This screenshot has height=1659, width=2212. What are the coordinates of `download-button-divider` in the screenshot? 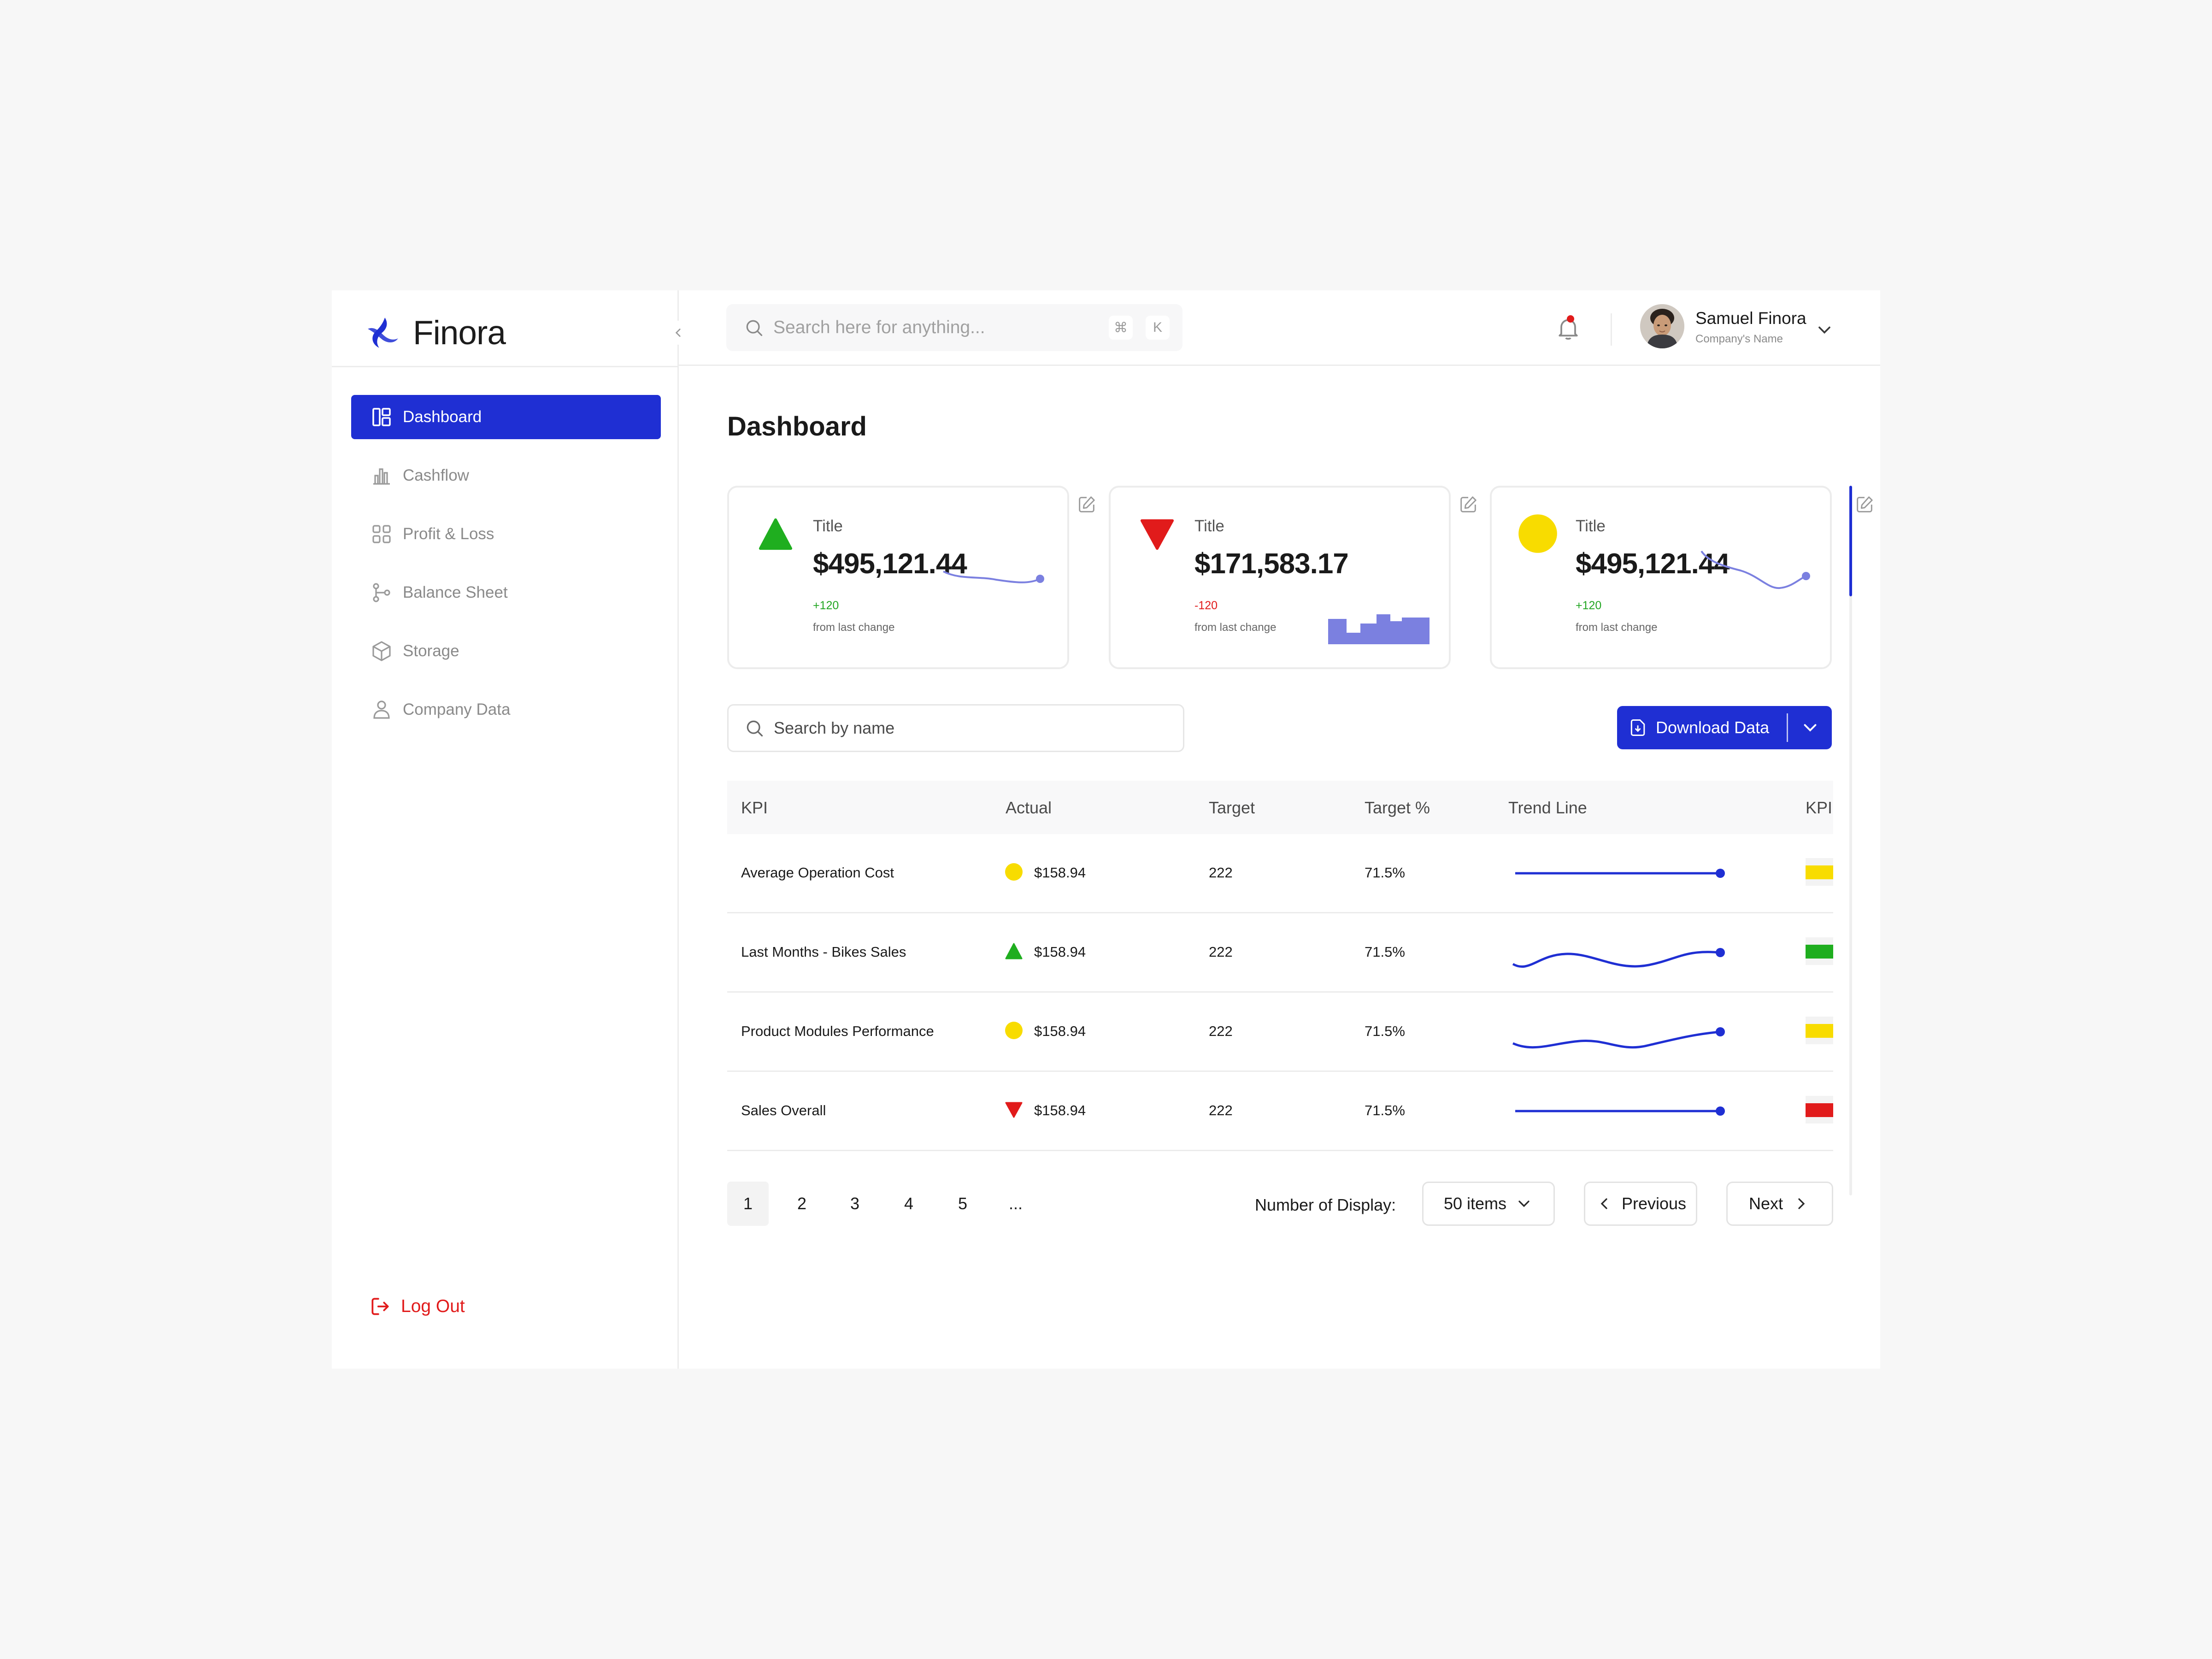 It's located at (1787, 727).